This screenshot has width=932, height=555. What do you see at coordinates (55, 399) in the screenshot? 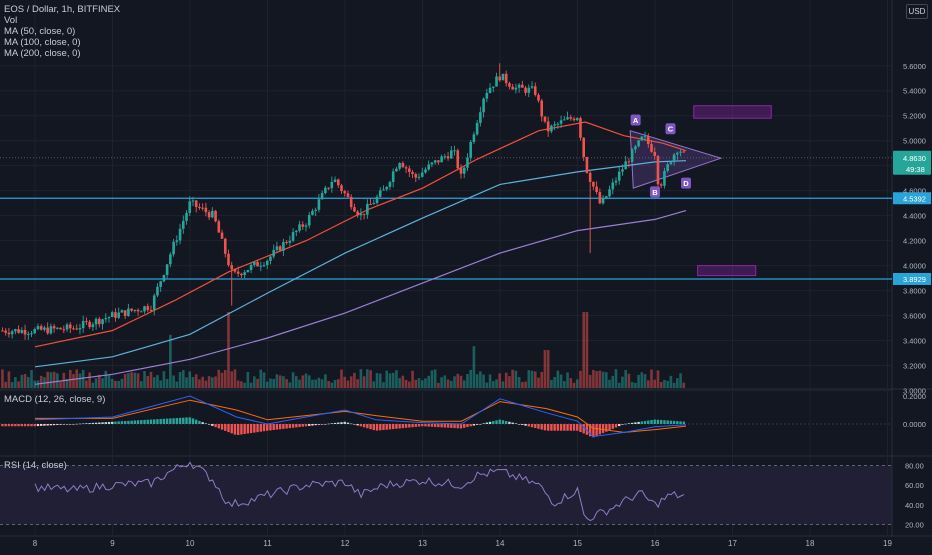
I see `macd-title: MACD (12, 26, close, 9)` at bounding box center [55, 399].